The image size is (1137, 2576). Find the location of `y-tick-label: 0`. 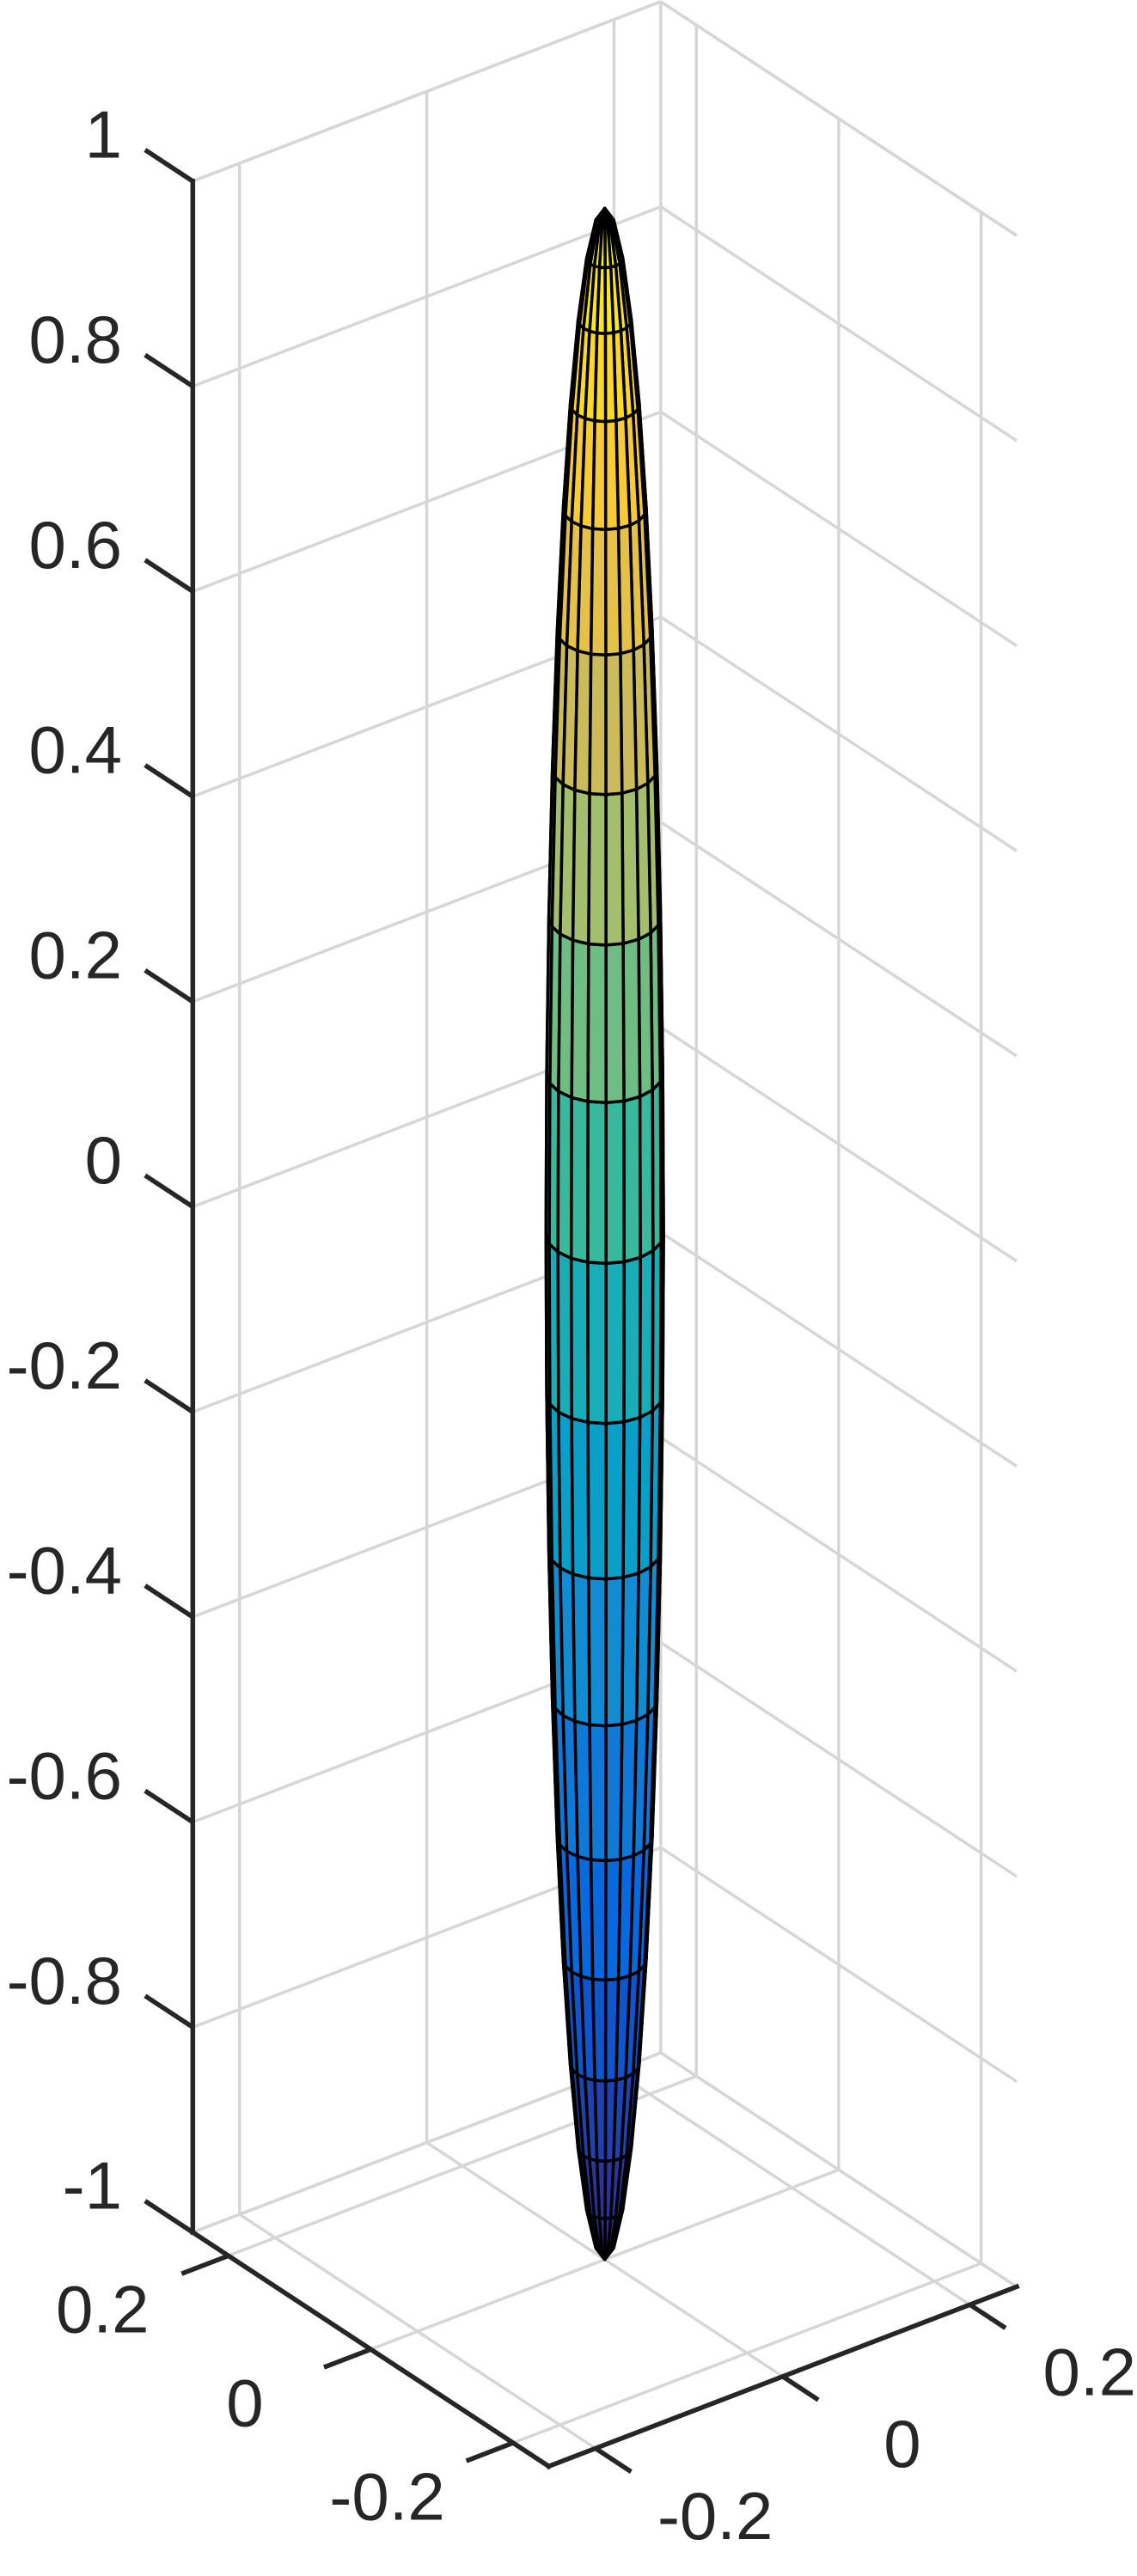

y-tick-label: 0 is located at coordinates (244, 2403).